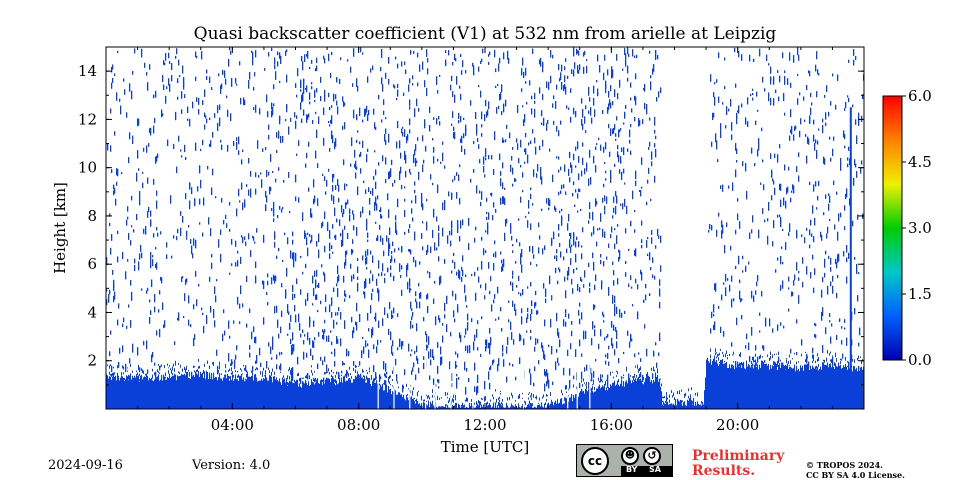  I want to click on dropout-gaps, so click(484, 382).